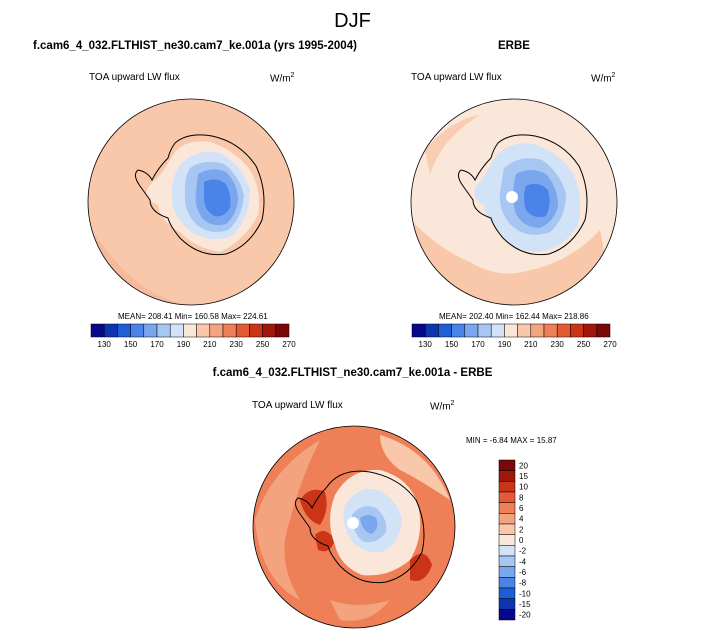  What do you see at coordinates (505, 344) in the screenshot?
I see `panel2-colorbar-tick-label: 190` at bounding box center [505, 344].